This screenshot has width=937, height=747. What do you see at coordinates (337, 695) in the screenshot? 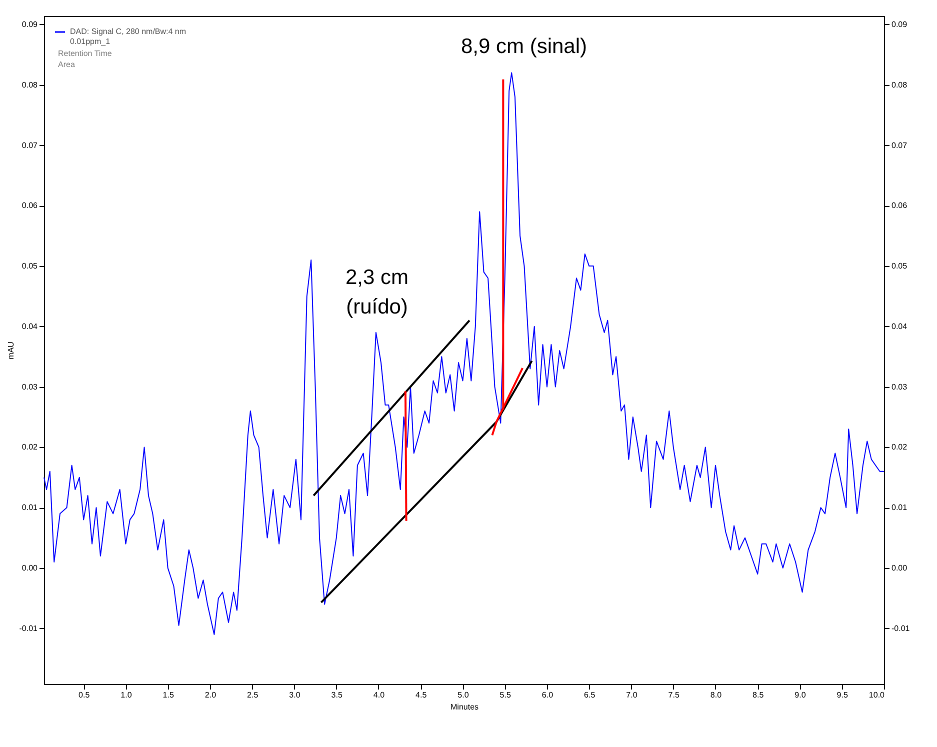
I see `x-tick-label: 3.5` at bounding box center [337, 695].